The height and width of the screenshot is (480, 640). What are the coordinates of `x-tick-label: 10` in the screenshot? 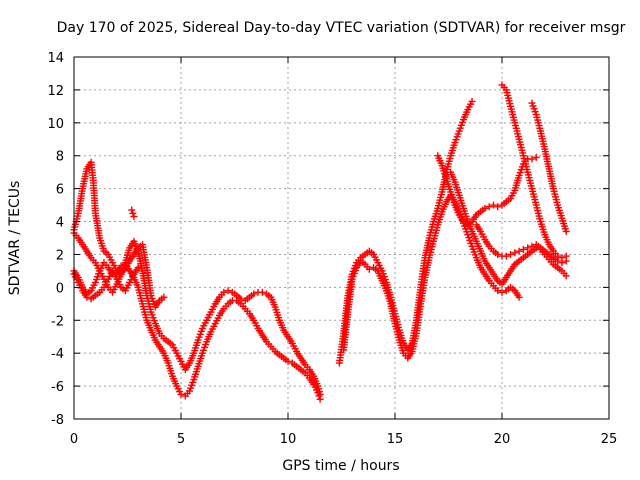 It's located at (288, 439).